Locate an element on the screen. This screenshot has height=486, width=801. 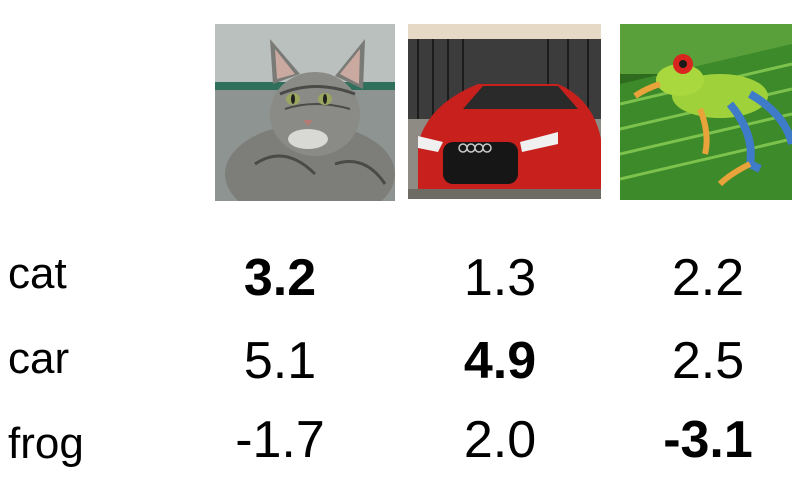
row-label-cat: cat is located at coordinates (37, 274).